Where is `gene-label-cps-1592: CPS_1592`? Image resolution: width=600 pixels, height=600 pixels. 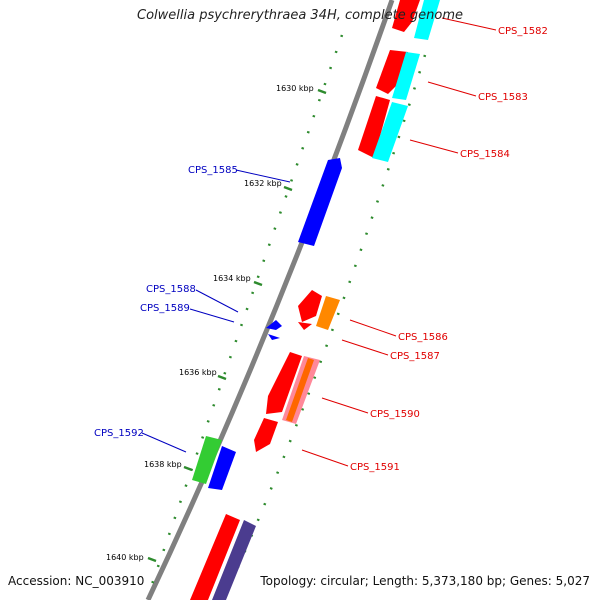 gene-label-cps-1592: CPS_1592 is located at coordinates (119, 433).